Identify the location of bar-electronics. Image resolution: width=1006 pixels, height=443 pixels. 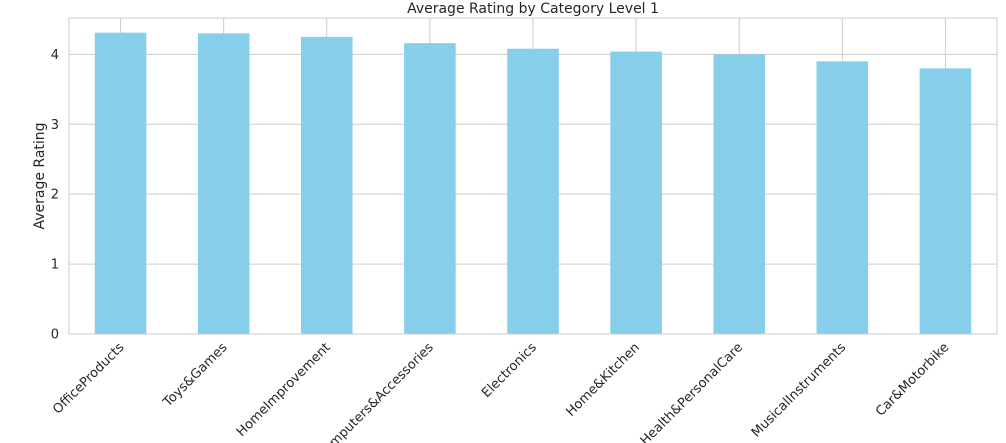
(533, 191).